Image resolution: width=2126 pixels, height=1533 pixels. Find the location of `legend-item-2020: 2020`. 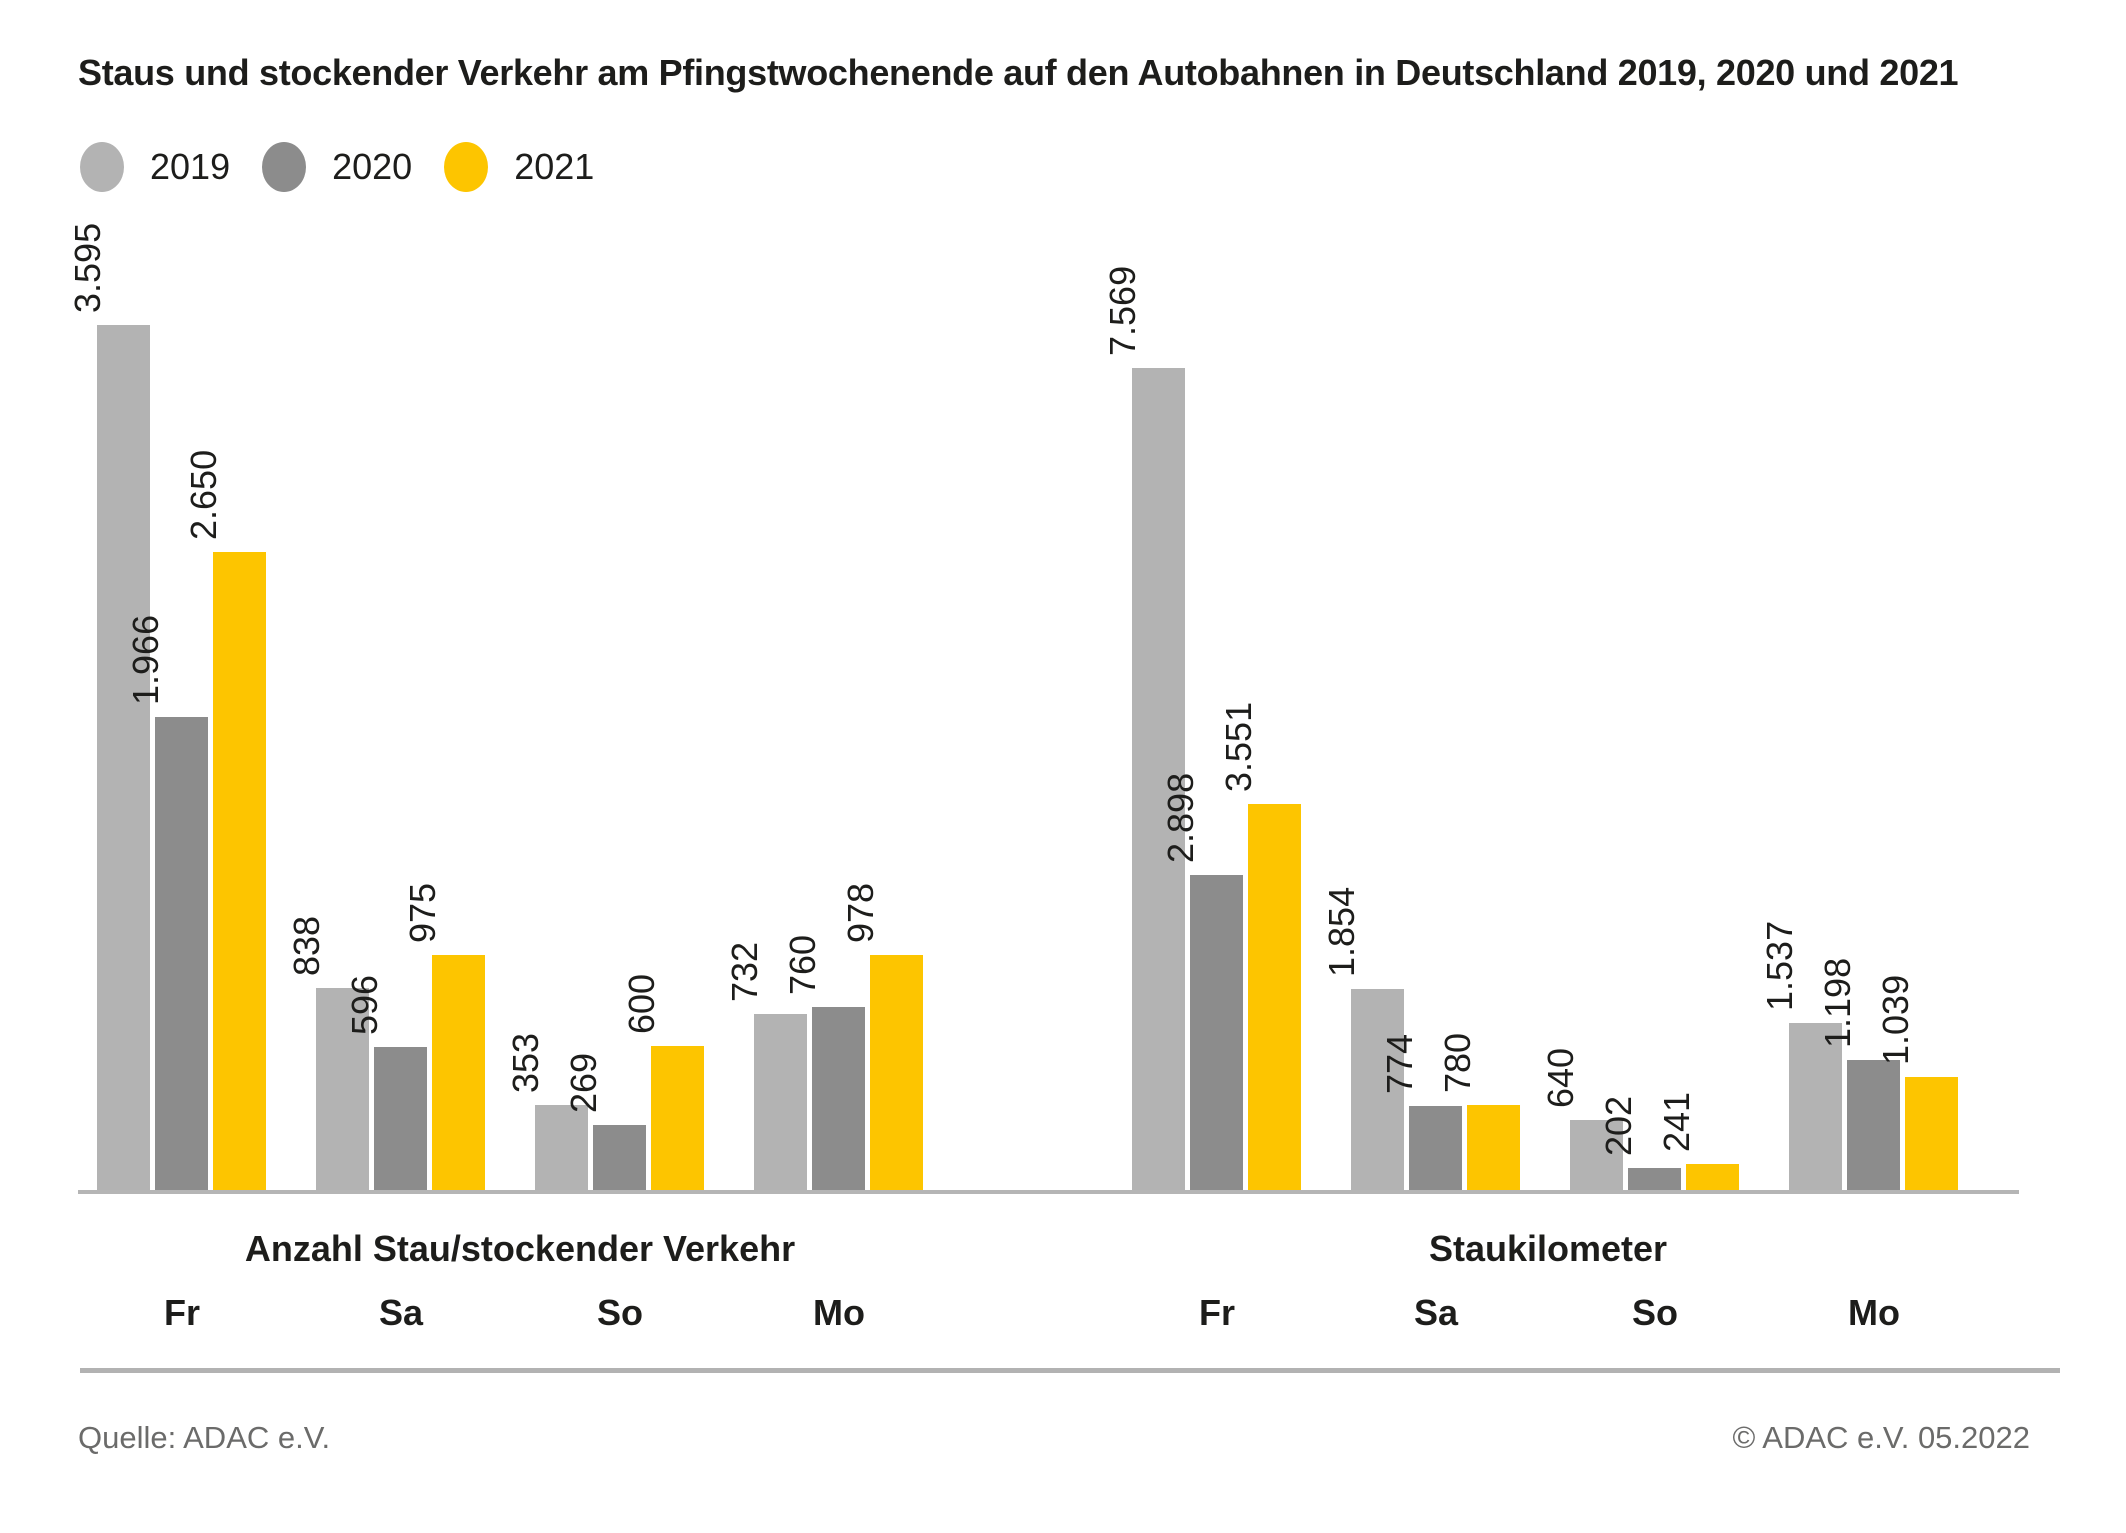

legend-item-2020: 2020 is located at coordinates (337, 167).